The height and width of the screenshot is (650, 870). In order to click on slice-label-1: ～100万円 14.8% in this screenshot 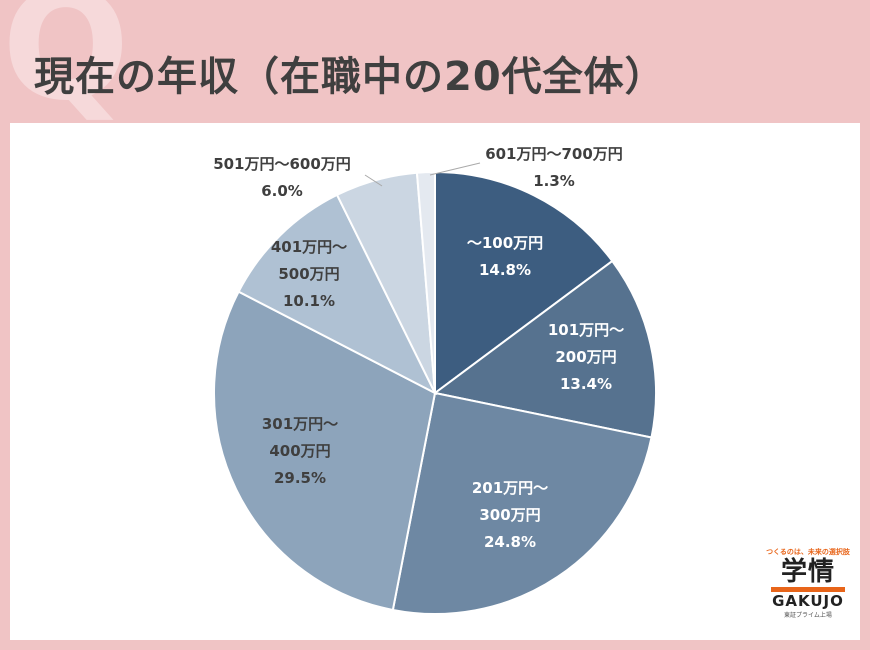, I will do `click(505, 256)`.